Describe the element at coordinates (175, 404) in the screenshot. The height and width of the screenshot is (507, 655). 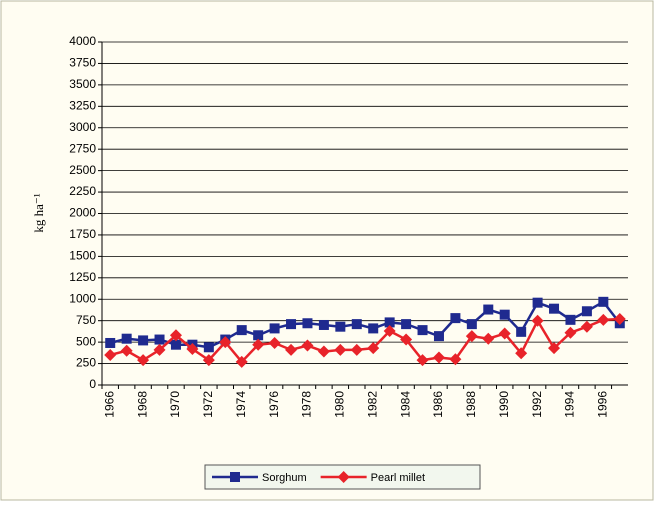
I see `x-tick-label: 1970` at that location.